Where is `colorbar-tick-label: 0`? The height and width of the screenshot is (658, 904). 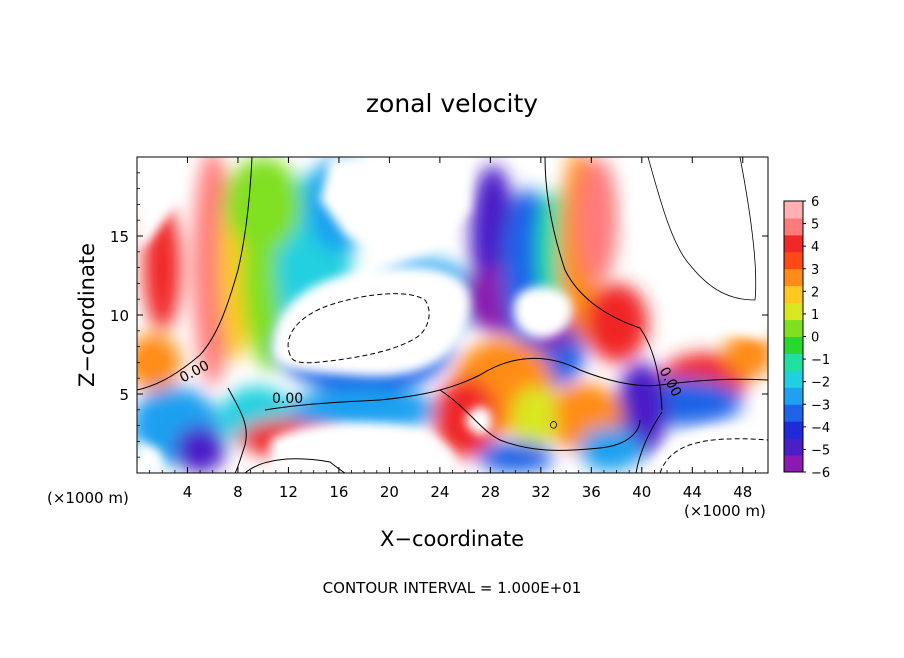 colorbar-tick-label: 0 is located at coordinates (815, 338).